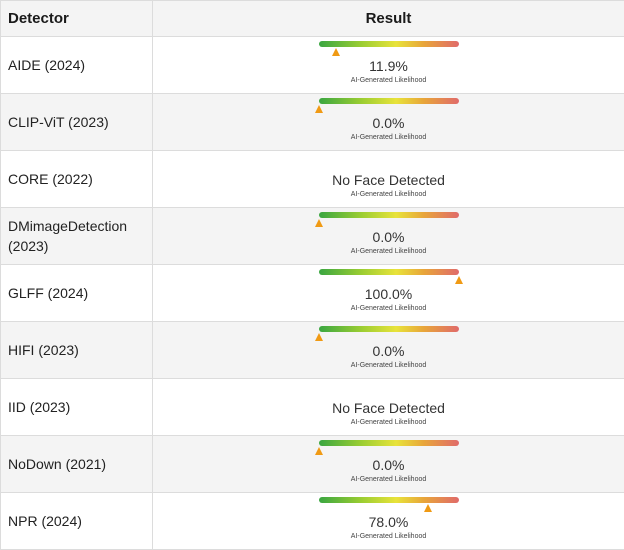 The width and height of the screenshot is (624, 550). Describe the element at coordinates (77, 179) in the screenshot. I see `detector-name: CORE (2022)` at that location.